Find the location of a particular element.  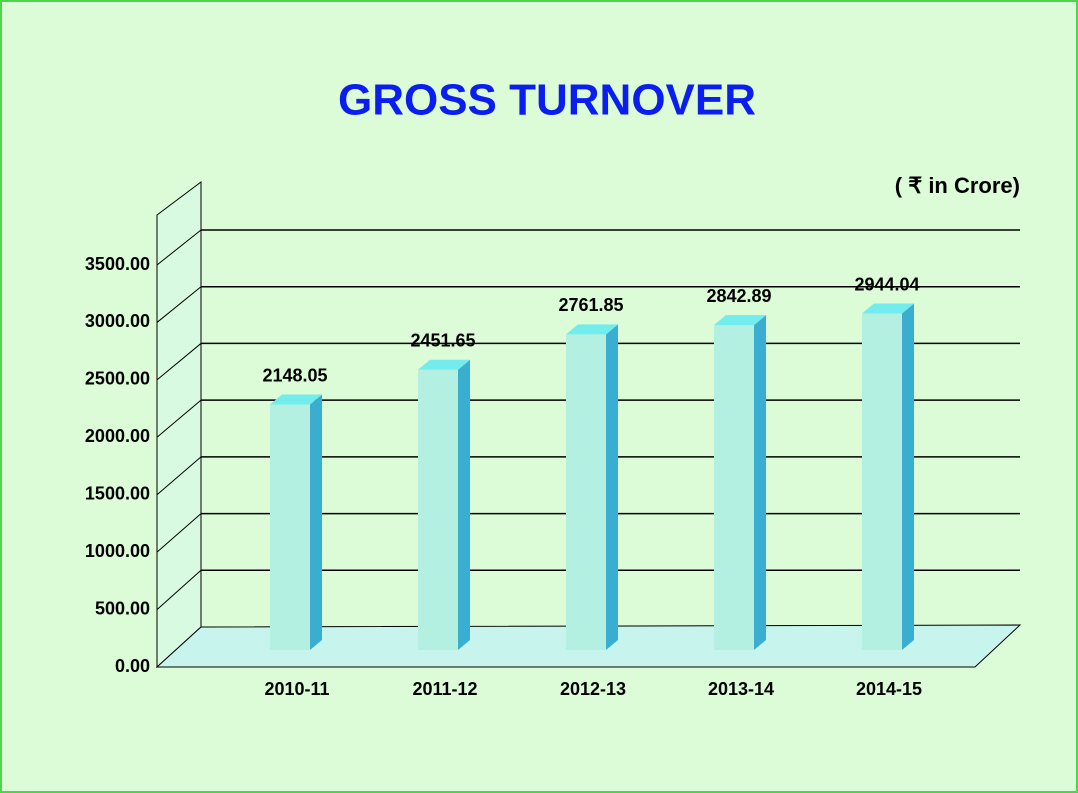

x-tick-label: 2011-12 is located at coordinates (444, 689).